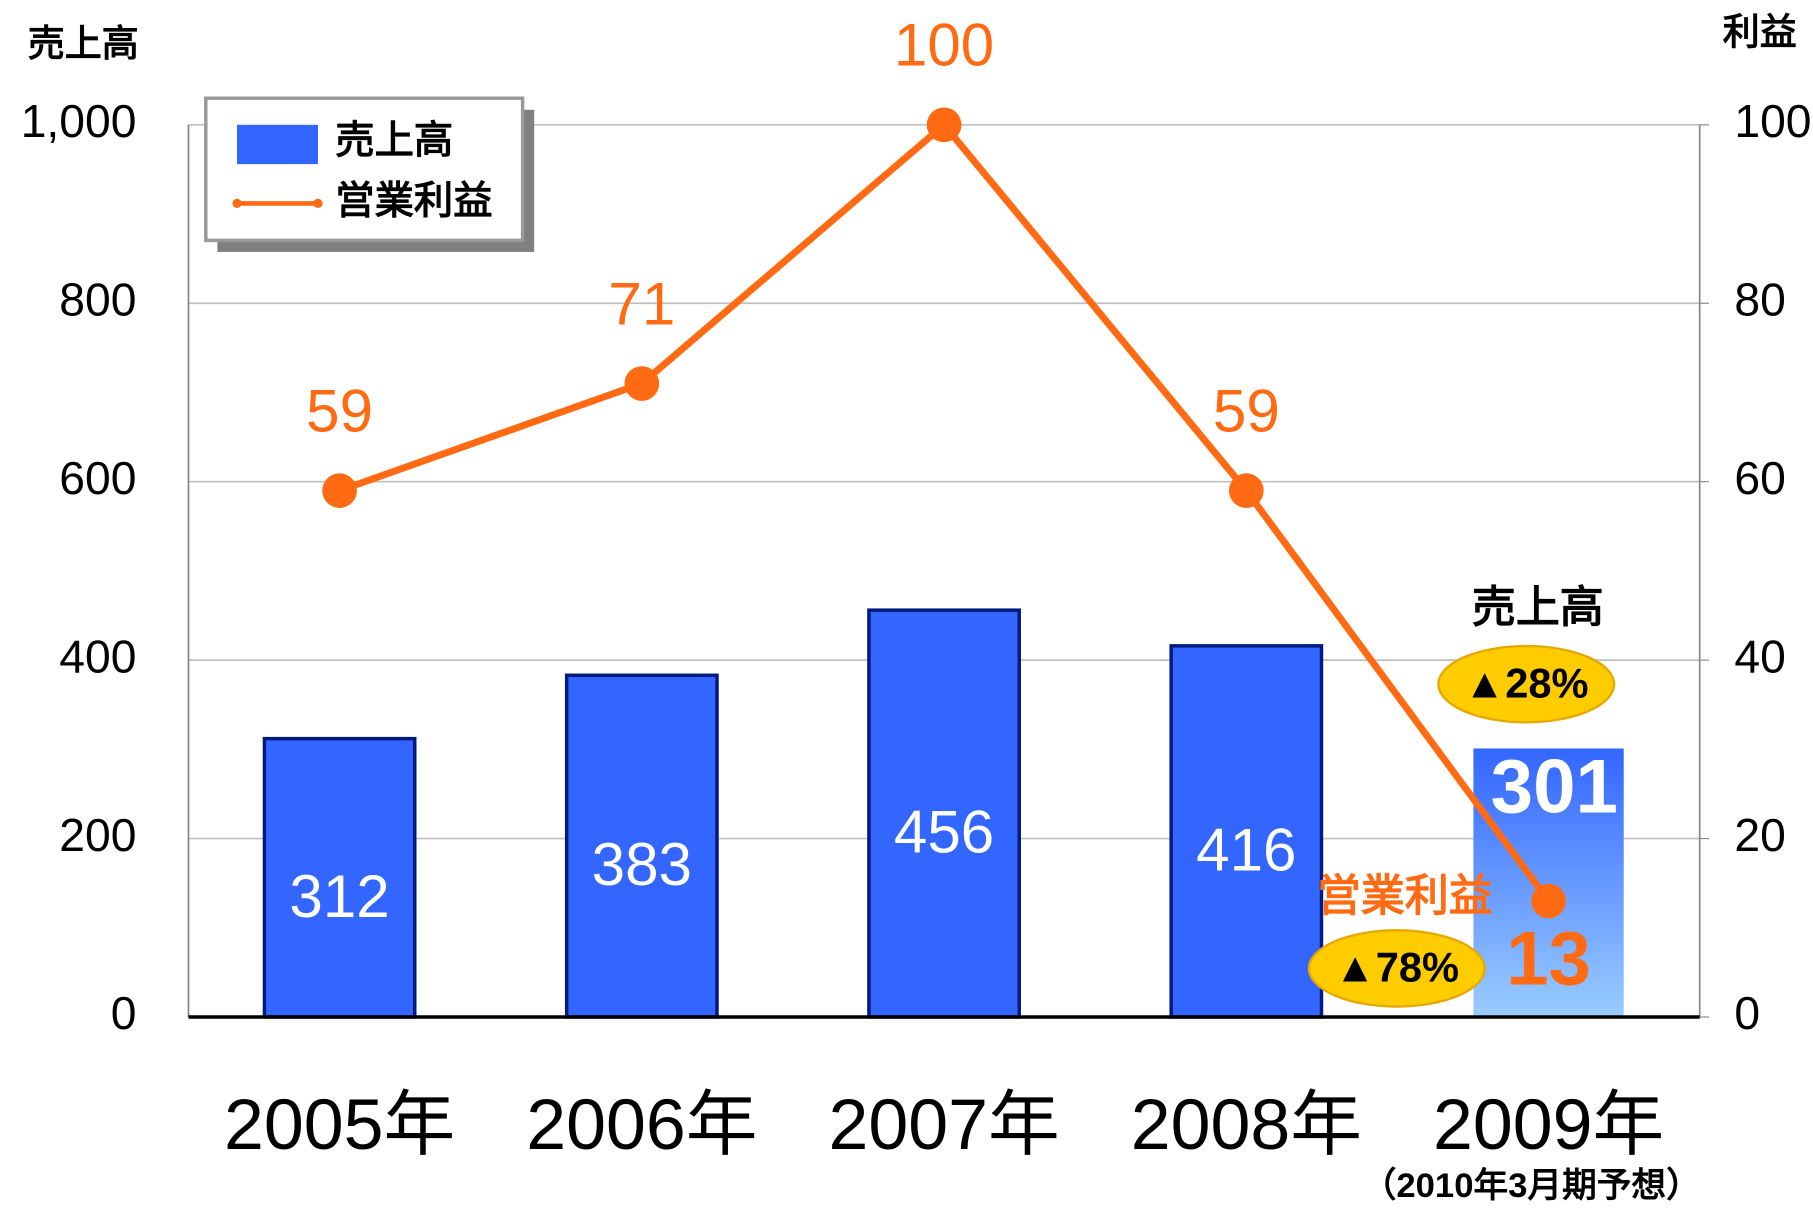 Image resolution: width=1813 pixels, height=1210 pixels. Describe the element at coordinates (339, 896) in the screenshot. I see `bar-value-label: 312` at that location.